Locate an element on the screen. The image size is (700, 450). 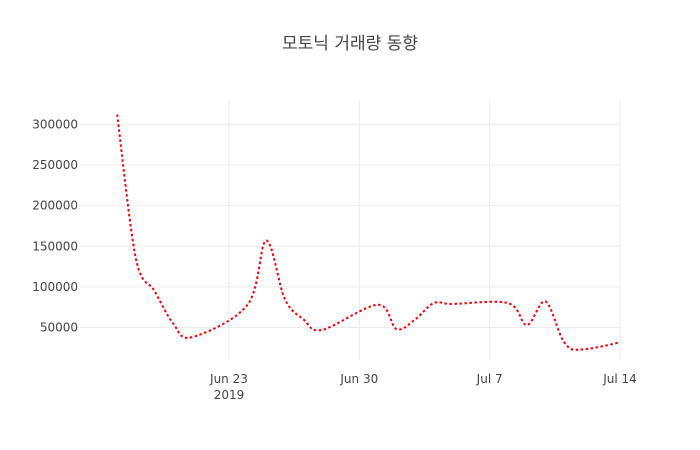
y-tick-label: 250000 is located at coordinates (55, 165).